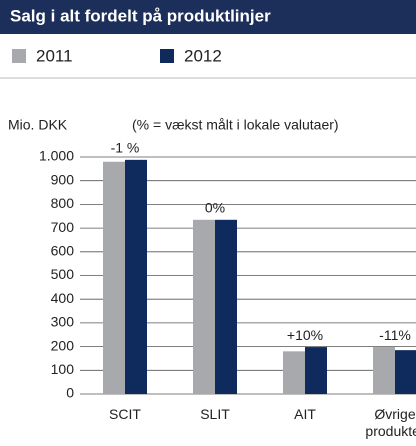 The image size is (416, 446). I want to click on x-tick-label: SLIT, so click(215, 414).